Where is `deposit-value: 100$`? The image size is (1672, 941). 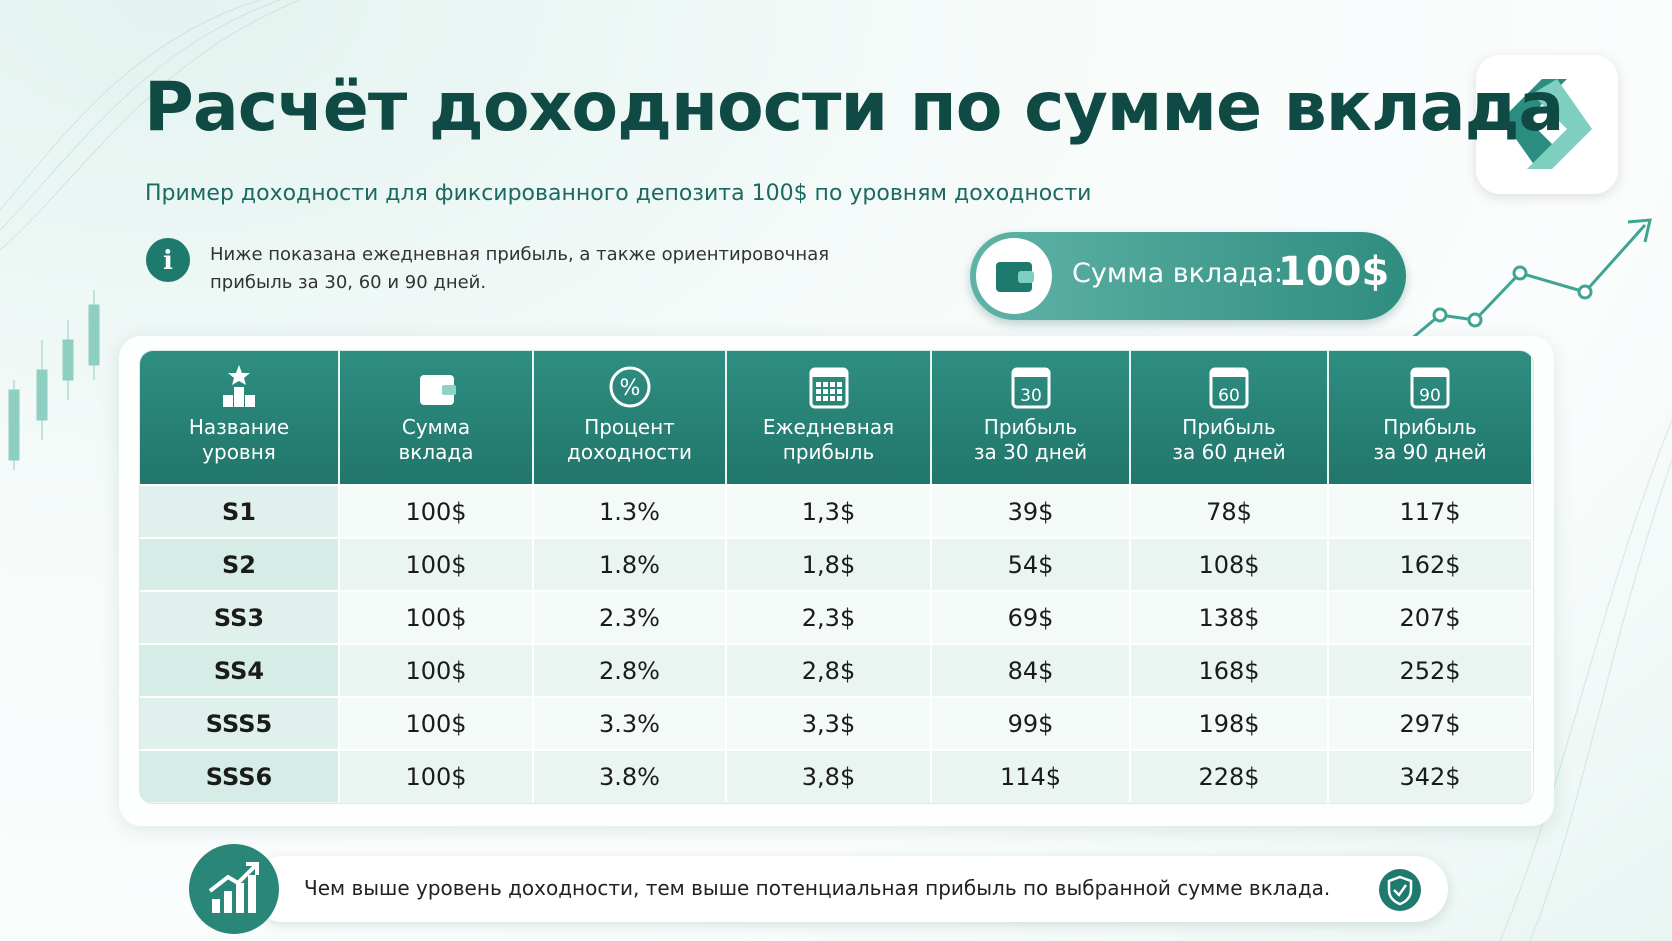
deposit-value: 100$ is located at coordinates (1334, 272).